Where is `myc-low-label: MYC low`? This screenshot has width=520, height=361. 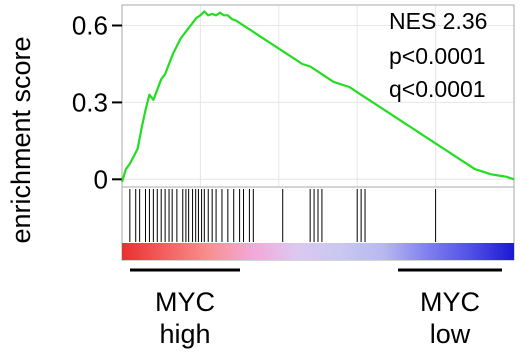 myc-low-label: MYC low is located at coordinates (450, 318).